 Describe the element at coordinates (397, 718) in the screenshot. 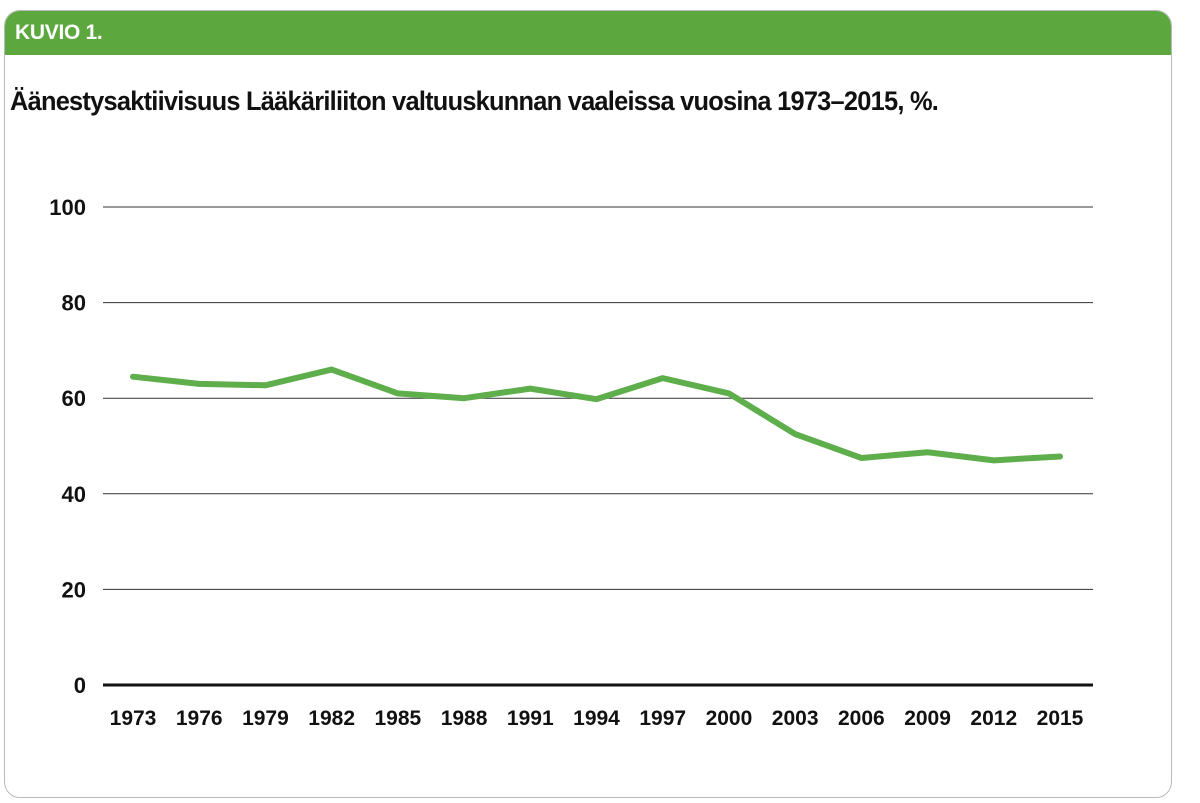

I see `x-tick-label: 1985` at that location.